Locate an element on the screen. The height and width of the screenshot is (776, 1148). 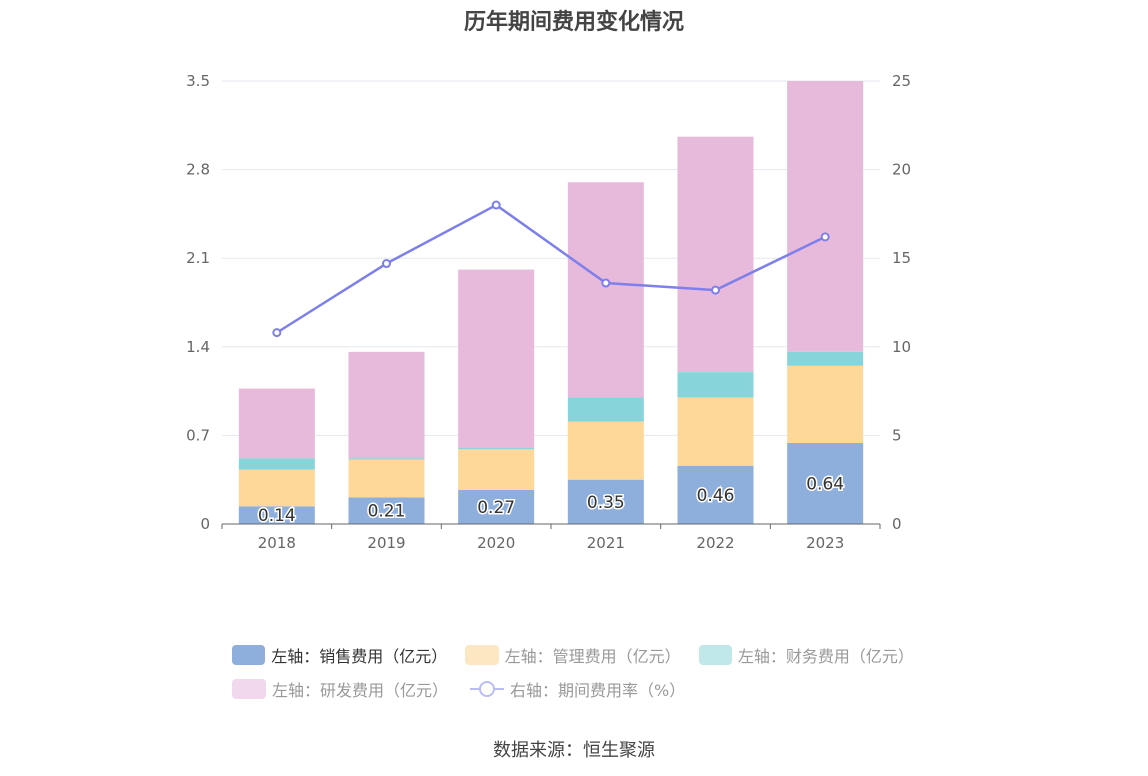
legend-swatch-finance is located at coordinates (715, 655).